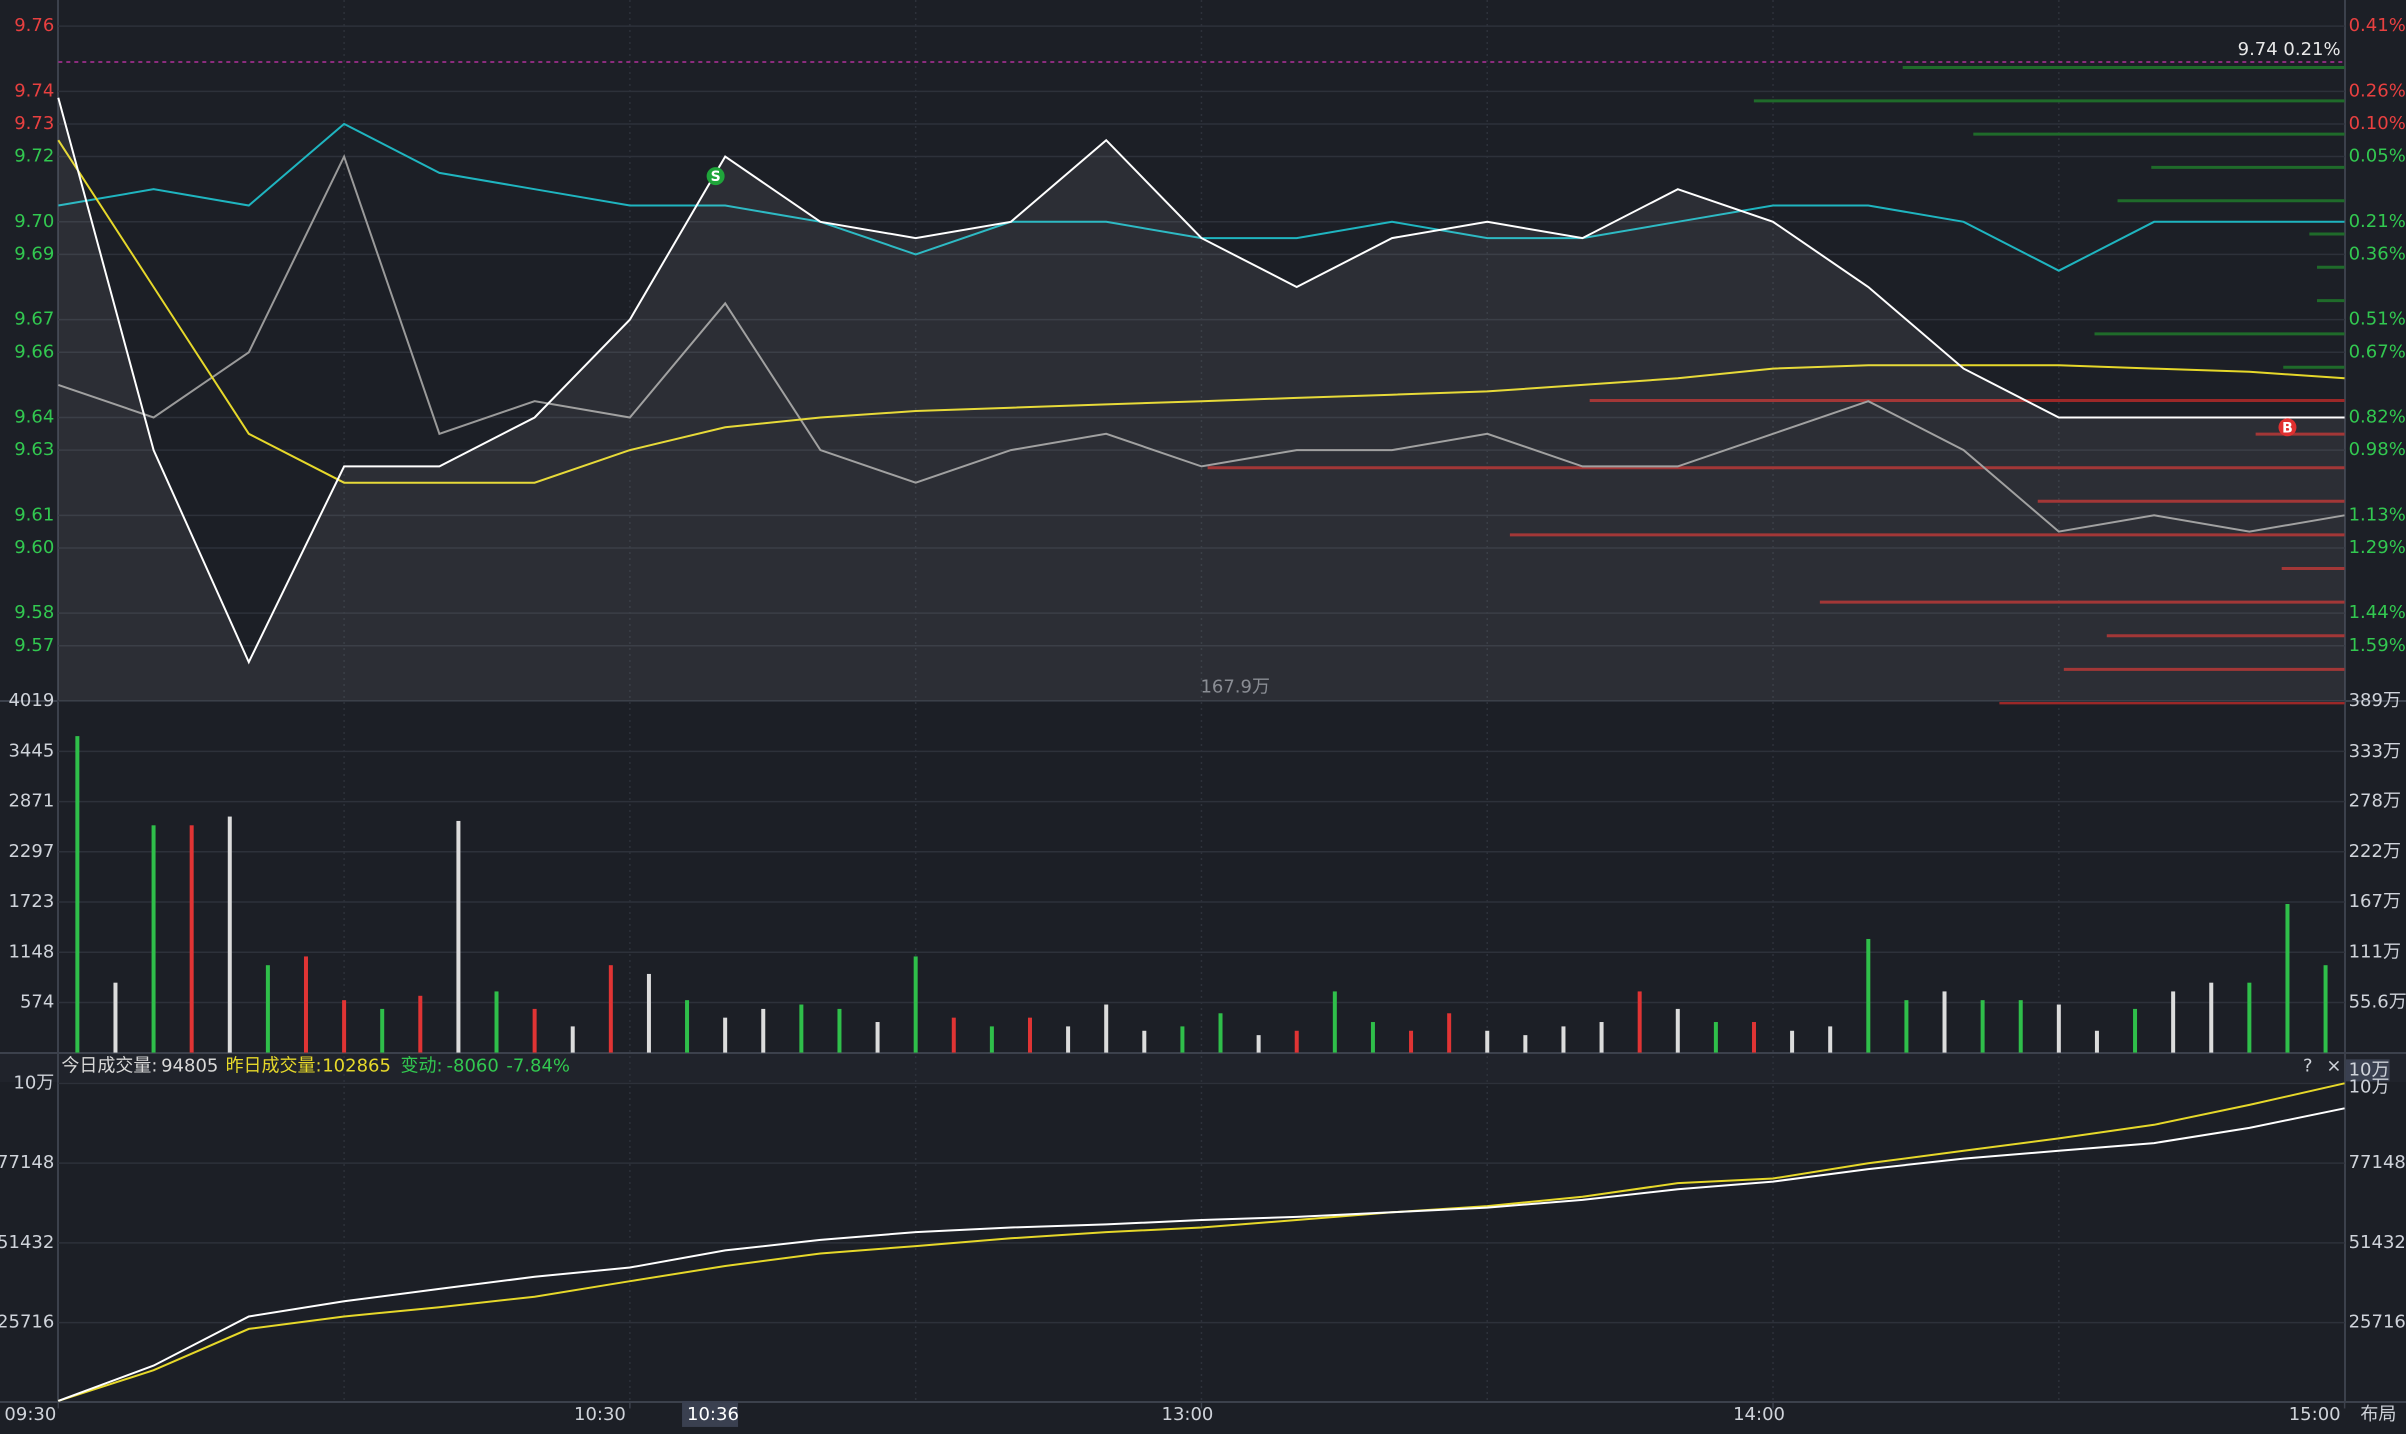 The height and width of the screenshot is (1434, 2406). I want to click on layout-button: 布局, so click(2378, 1414).